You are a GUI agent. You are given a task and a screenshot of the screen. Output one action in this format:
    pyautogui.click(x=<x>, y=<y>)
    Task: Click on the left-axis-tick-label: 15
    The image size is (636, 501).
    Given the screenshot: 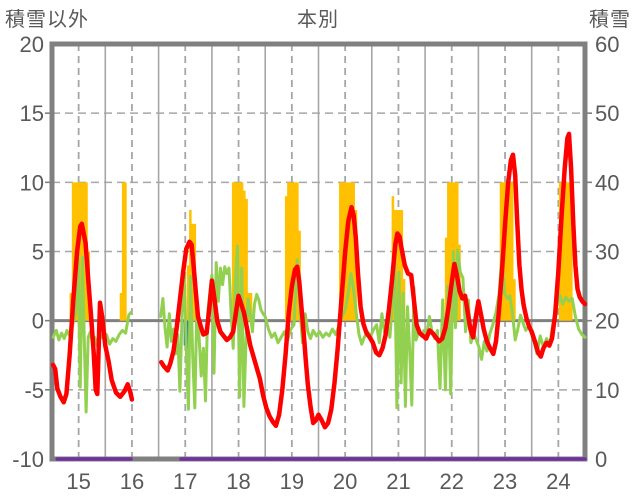 What is the action you would take?
    pyautogui.click(x=32, y=113)
    